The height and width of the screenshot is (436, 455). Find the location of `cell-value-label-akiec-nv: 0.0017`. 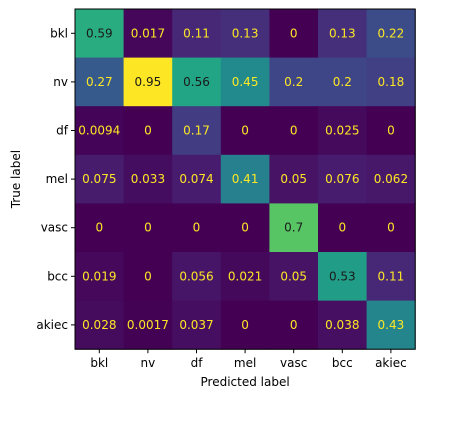

cell-value-label-akiec-nv: 0.0017 is located at coordinates (148, 325).